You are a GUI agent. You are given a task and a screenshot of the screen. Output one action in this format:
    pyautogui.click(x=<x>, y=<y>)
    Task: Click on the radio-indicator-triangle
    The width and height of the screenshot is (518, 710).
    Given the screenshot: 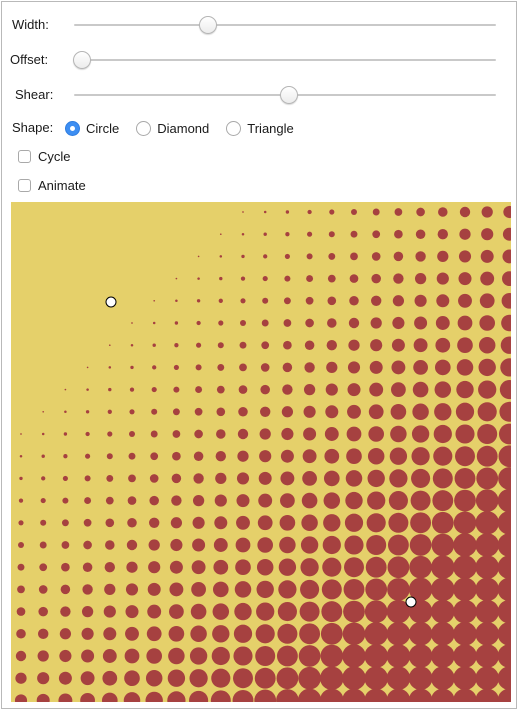 What is the action you would take?
    pyautogui.click(x=234, y=128)
    